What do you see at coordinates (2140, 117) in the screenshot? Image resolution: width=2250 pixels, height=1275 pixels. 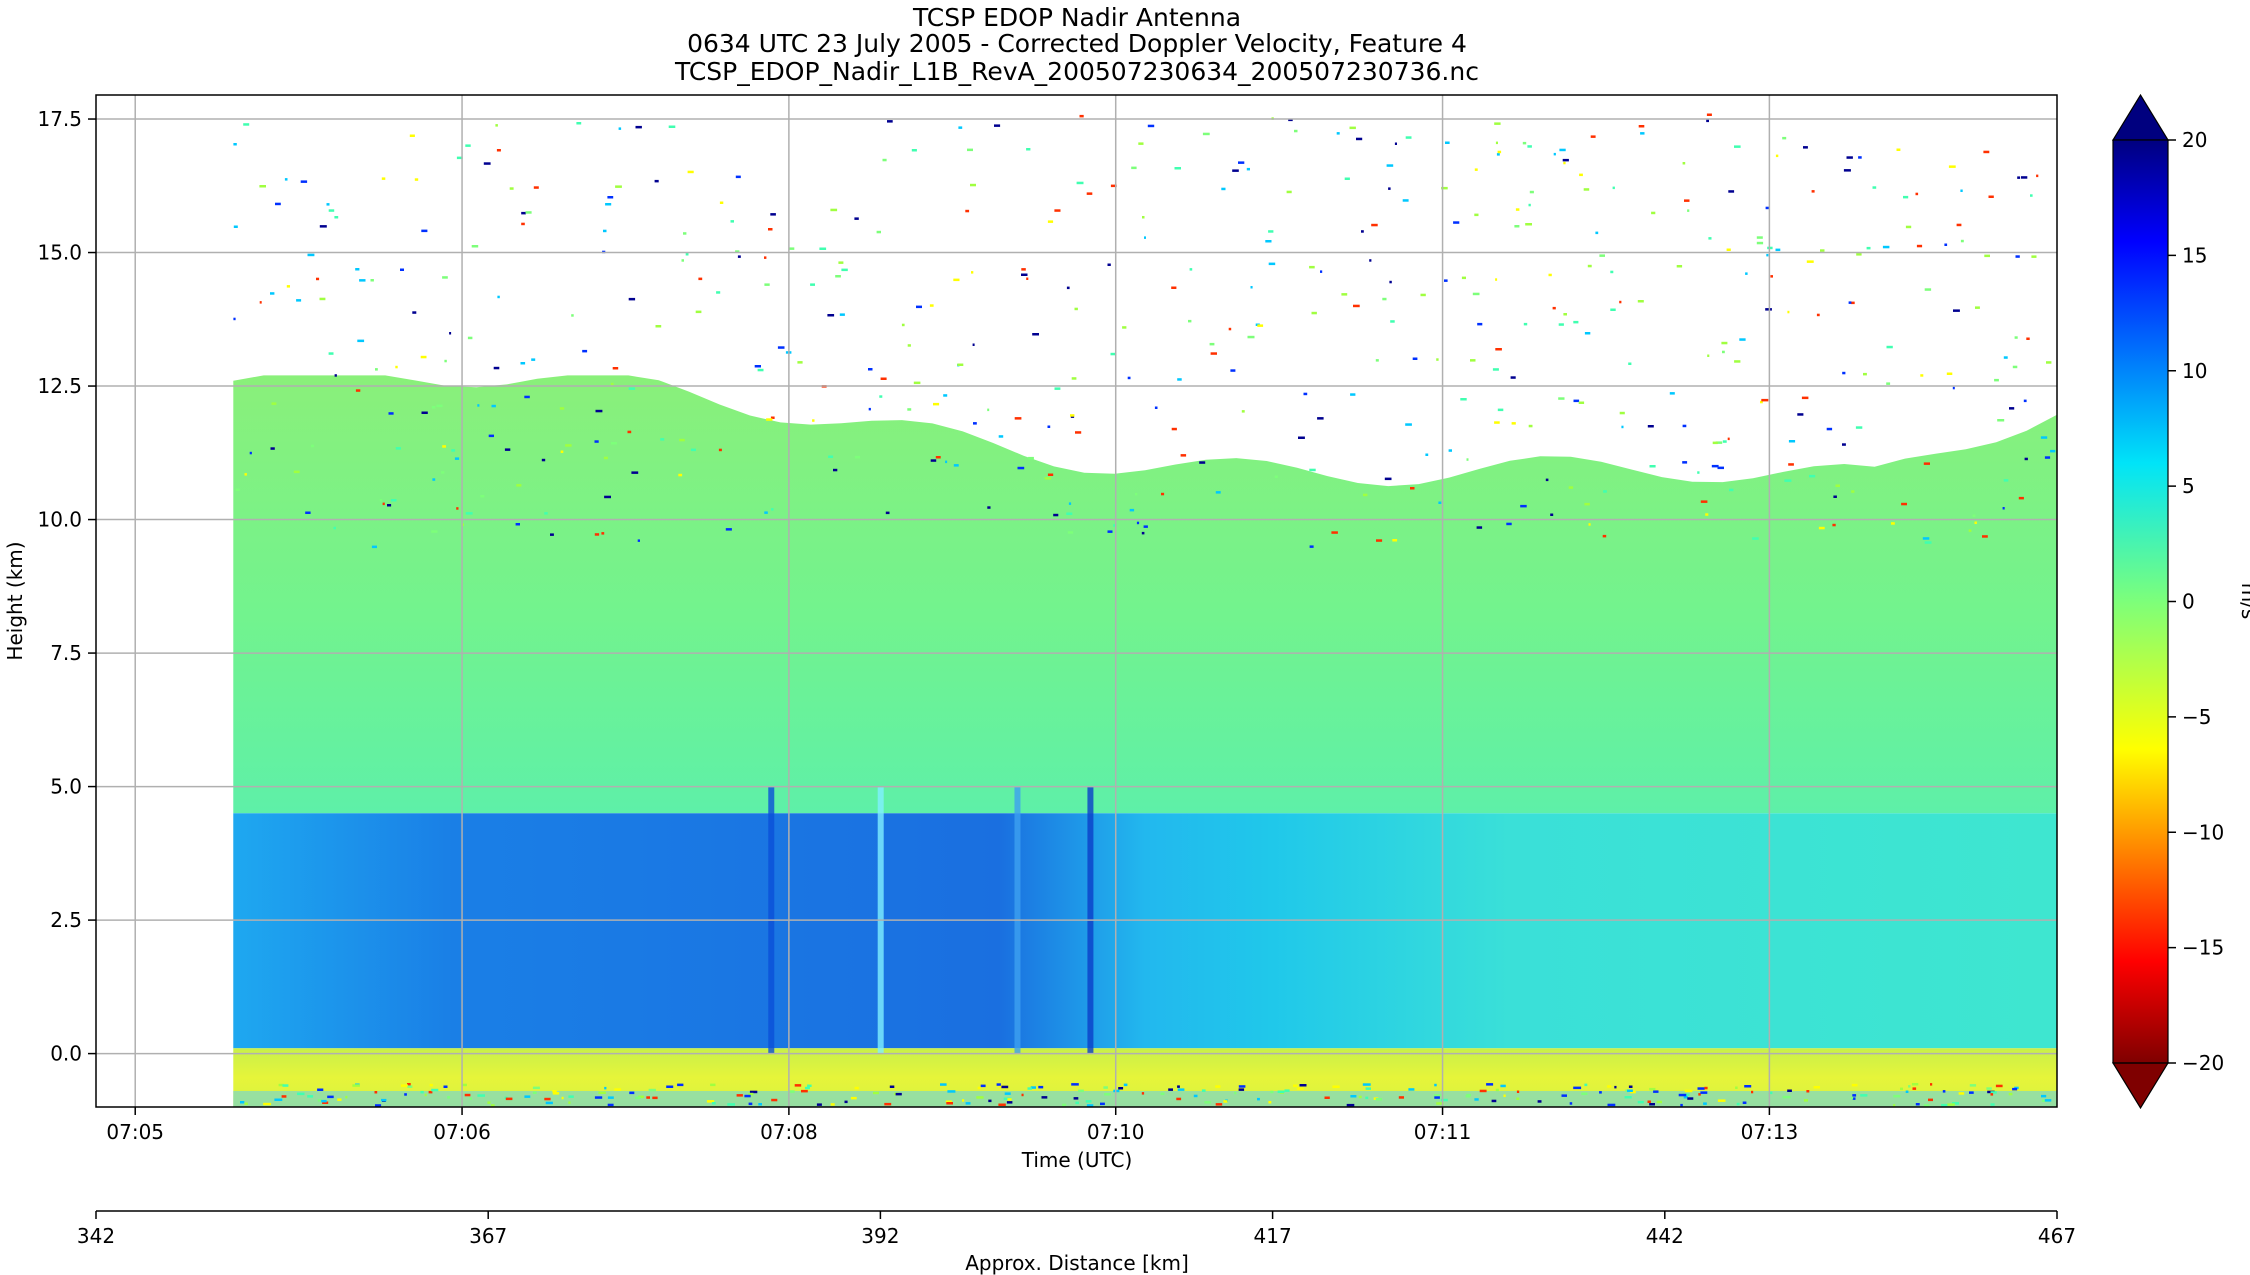 I see `colorbar-extend-top` at bounding box center [2140, 117].